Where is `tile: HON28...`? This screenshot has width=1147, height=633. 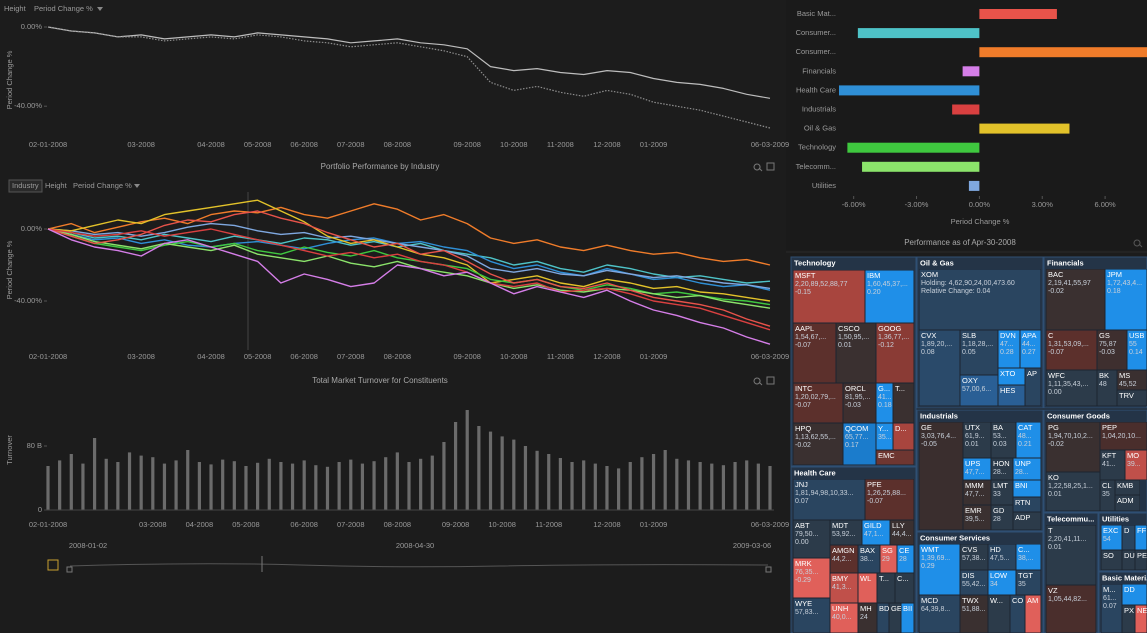
tile: HON28... is located at coordinates (1002, 469).